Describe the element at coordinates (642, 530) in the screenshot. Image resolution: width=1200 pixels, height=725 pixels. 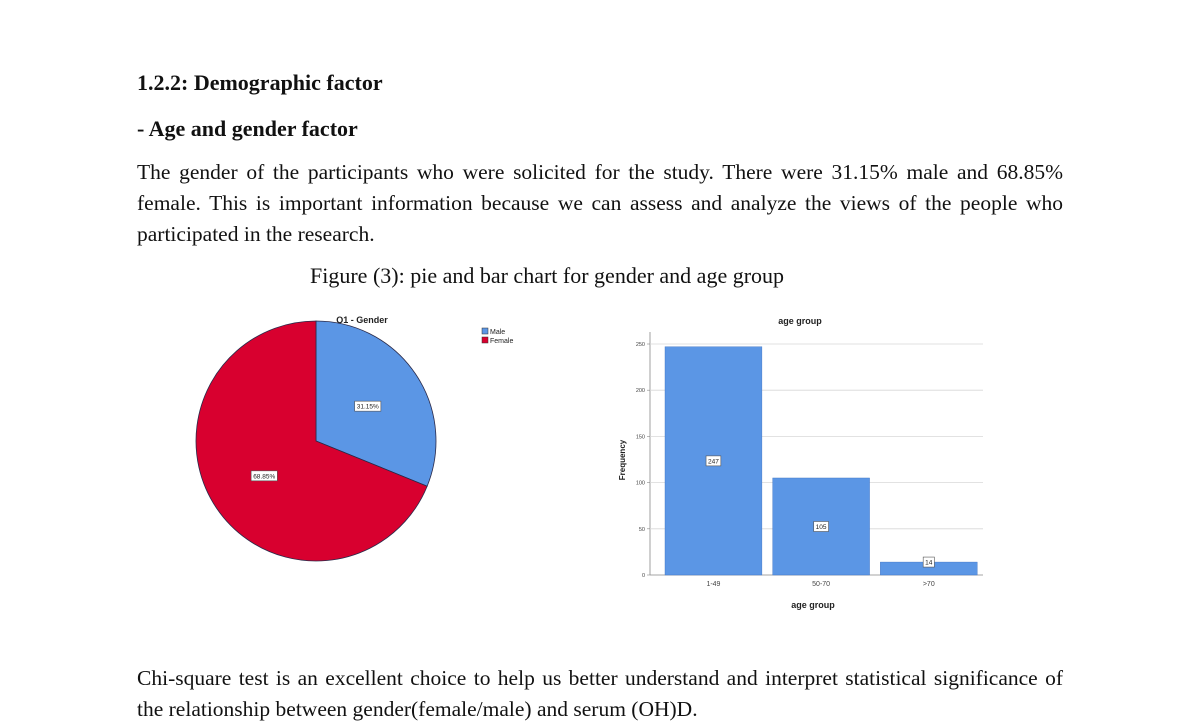
I see `bar-y-tick-label: 50` at that location.